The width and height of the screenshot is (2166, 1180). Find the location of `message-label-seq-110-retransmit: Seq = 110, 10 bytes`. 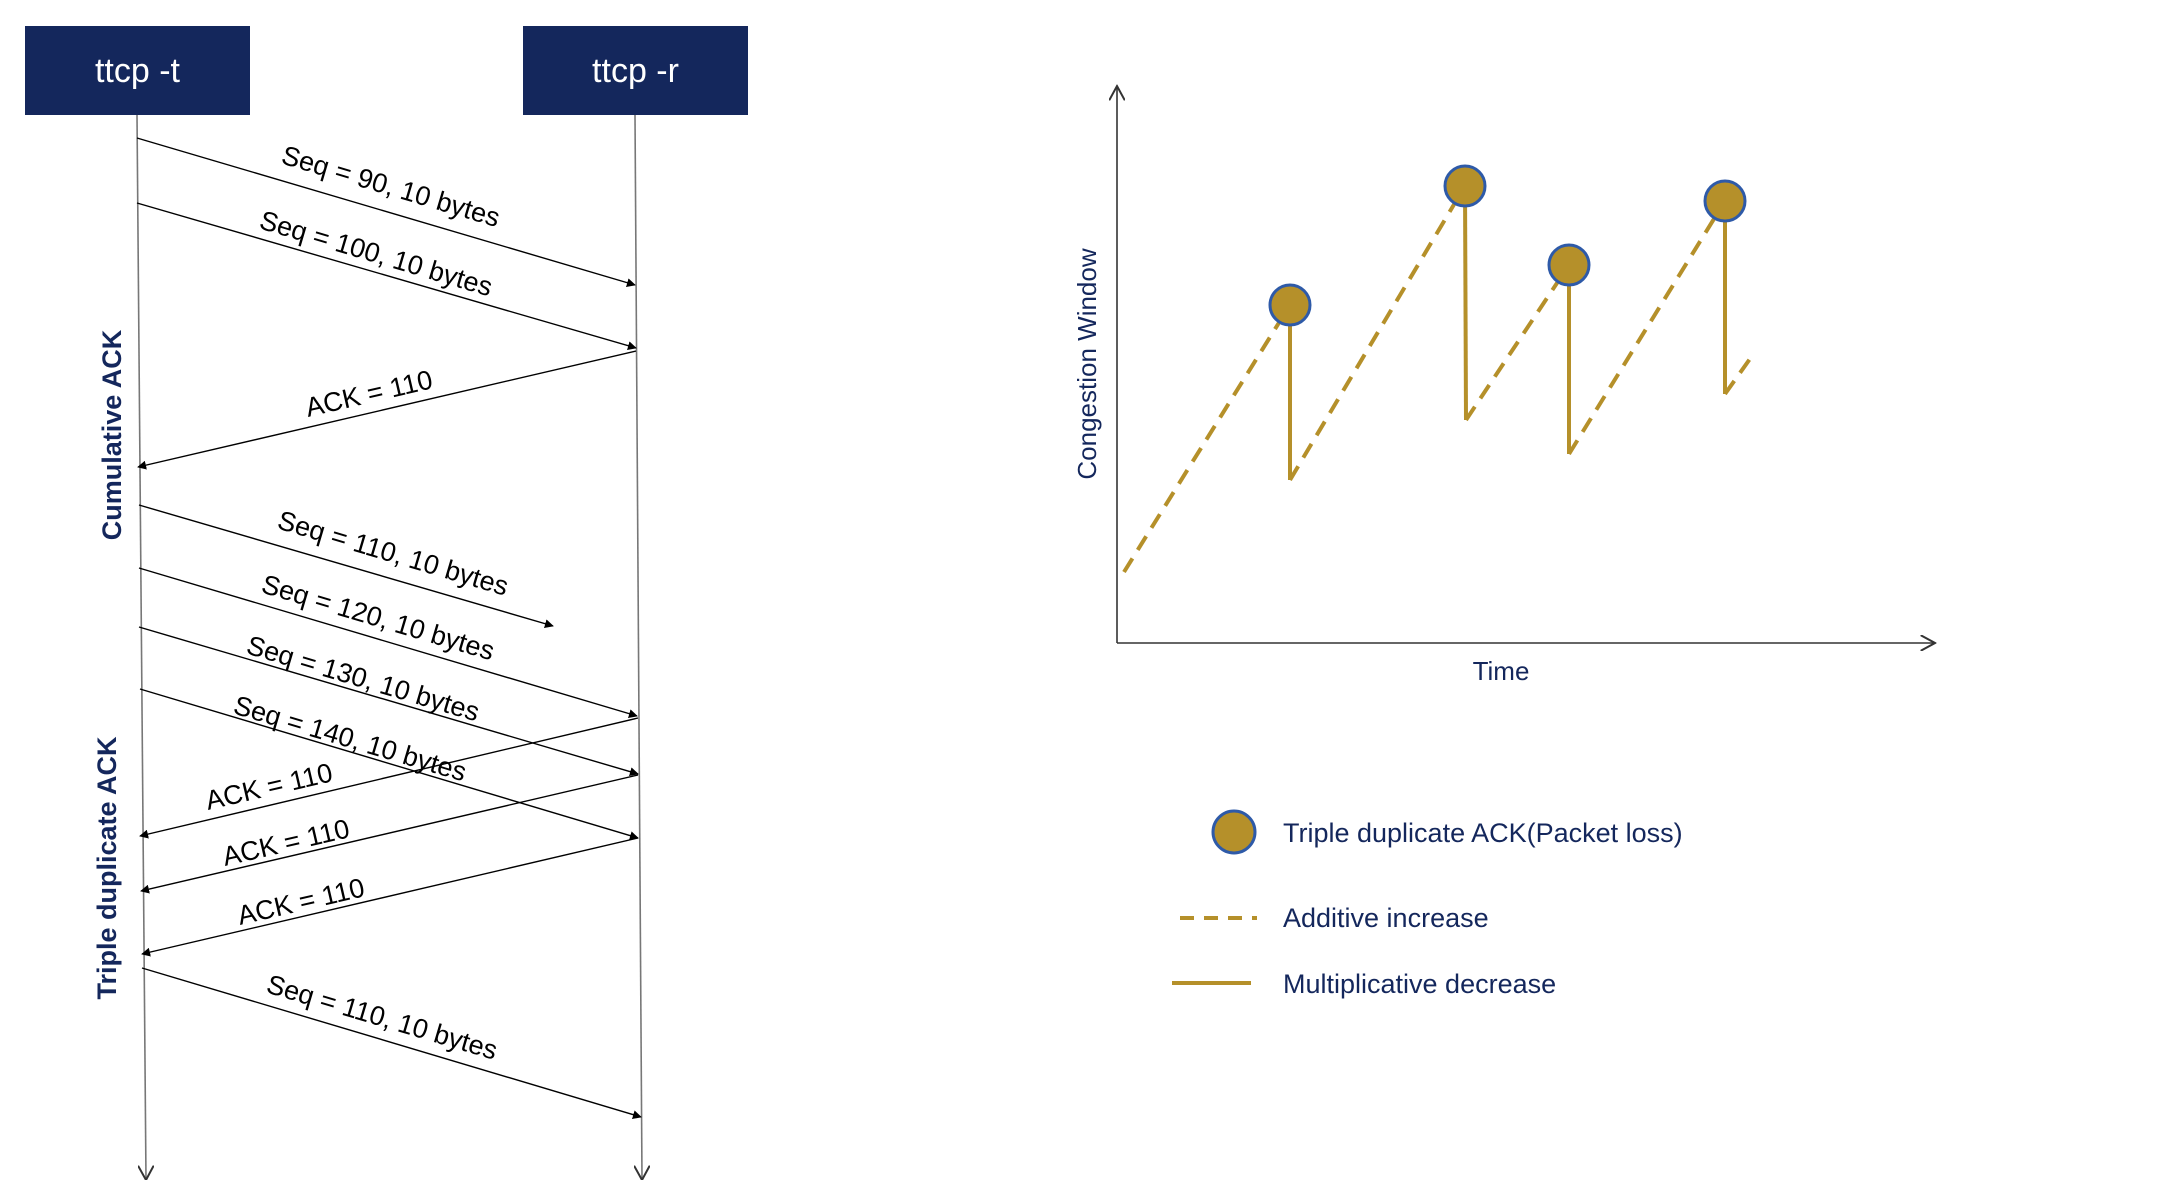

message-label-seq-110-retransmit: Seq = 110, 10 bytes is located at coordinates (382, 1017).